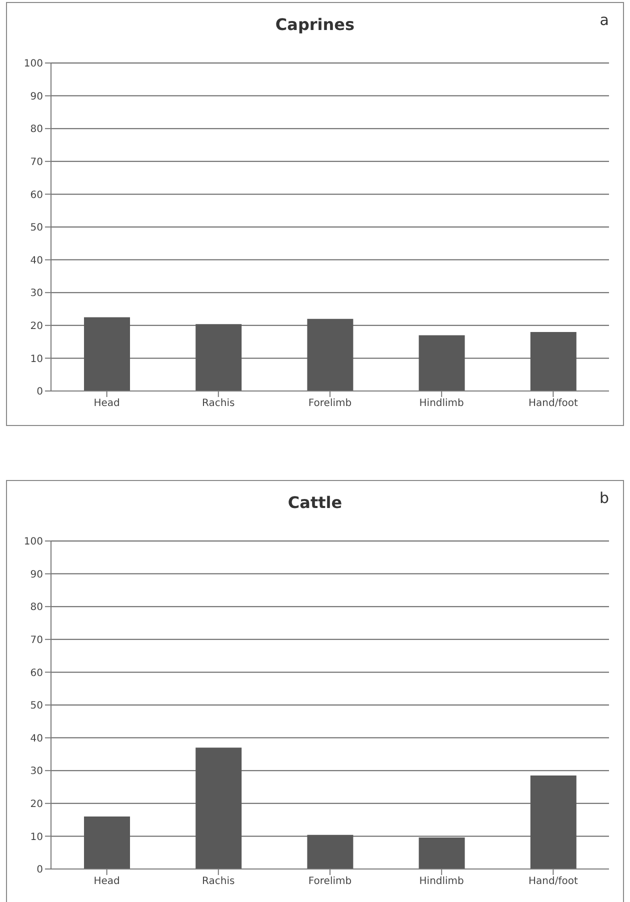  I want to click on chart-title: Caprines, so click(315, 24).